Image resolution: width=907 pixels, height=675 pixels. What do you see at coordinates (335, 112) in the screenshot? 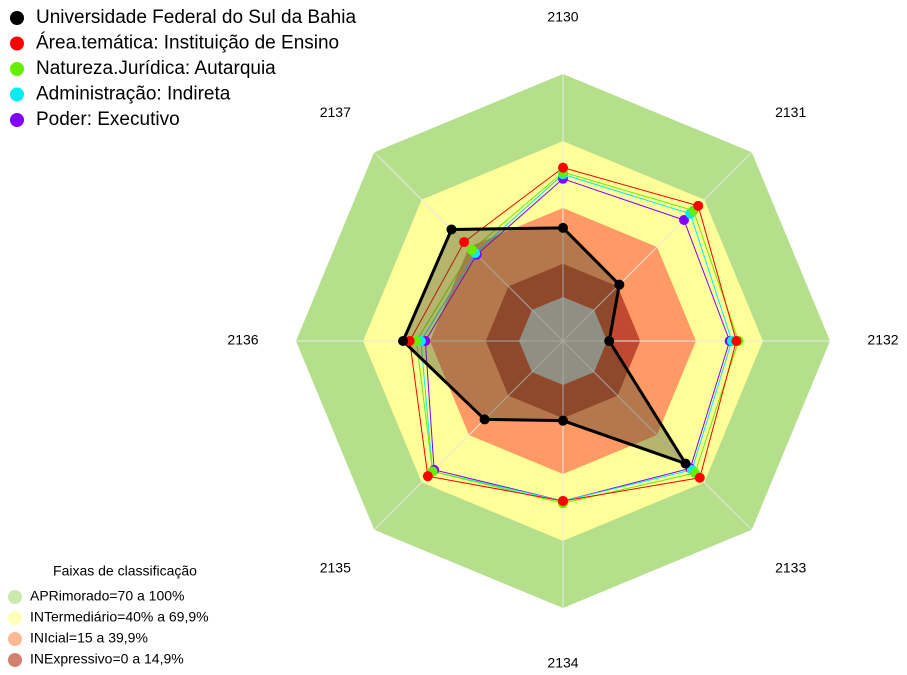
I see `axis-label: 2137` at bounding box center [335, 112].